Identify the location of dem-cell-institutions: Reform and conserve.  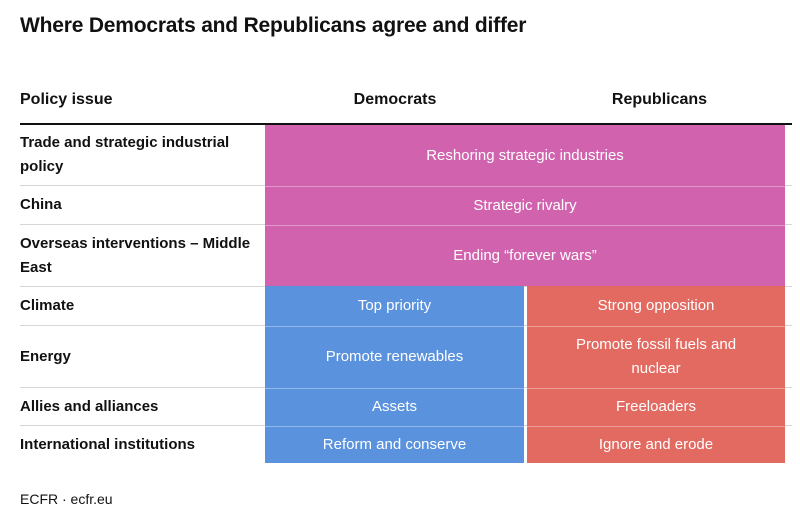
(394, 444).